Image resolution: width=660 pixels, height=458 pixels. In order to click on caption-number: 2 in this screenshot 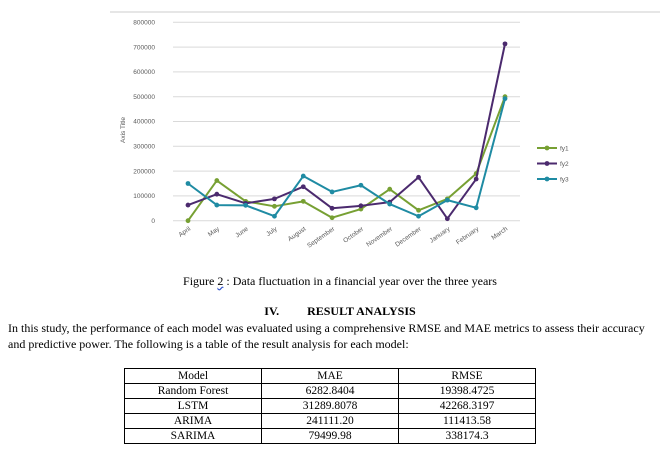, I will do `click(220, 281)`.